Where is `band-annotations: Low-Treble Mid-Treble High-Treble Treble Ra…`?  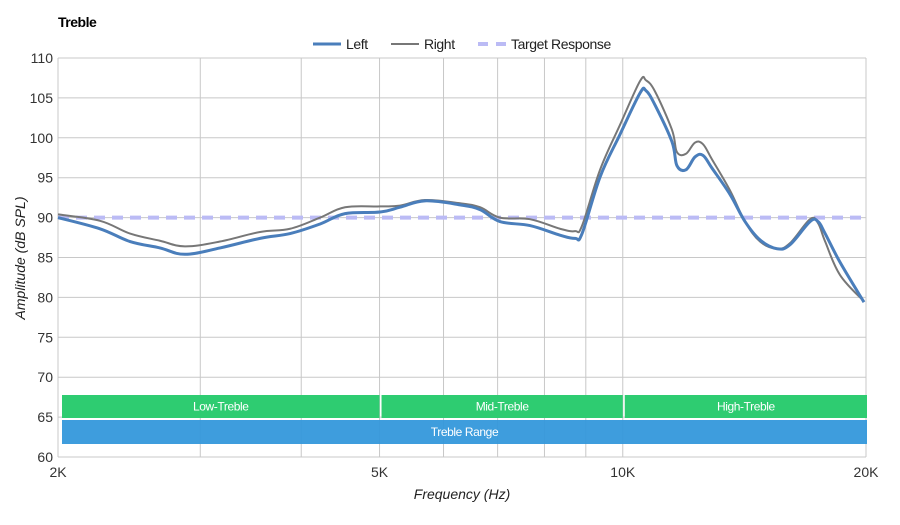 band-annotations: Low-Treble Mid-Treble High-Treble Treble Ra… is located at coordinates (464, 419).